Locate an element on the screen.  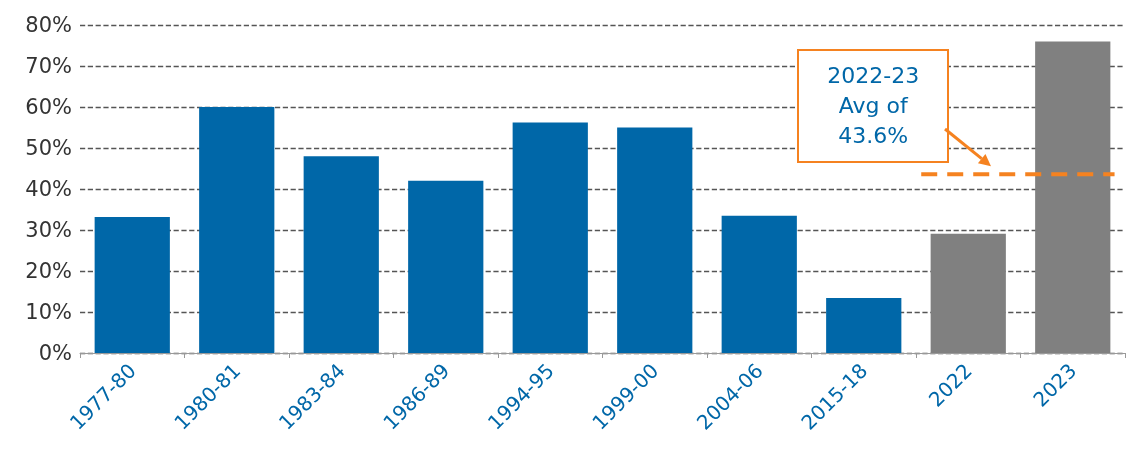
ref-line-label: 2022-23 Avg of 43.6% is located at coordinates (873, 106).